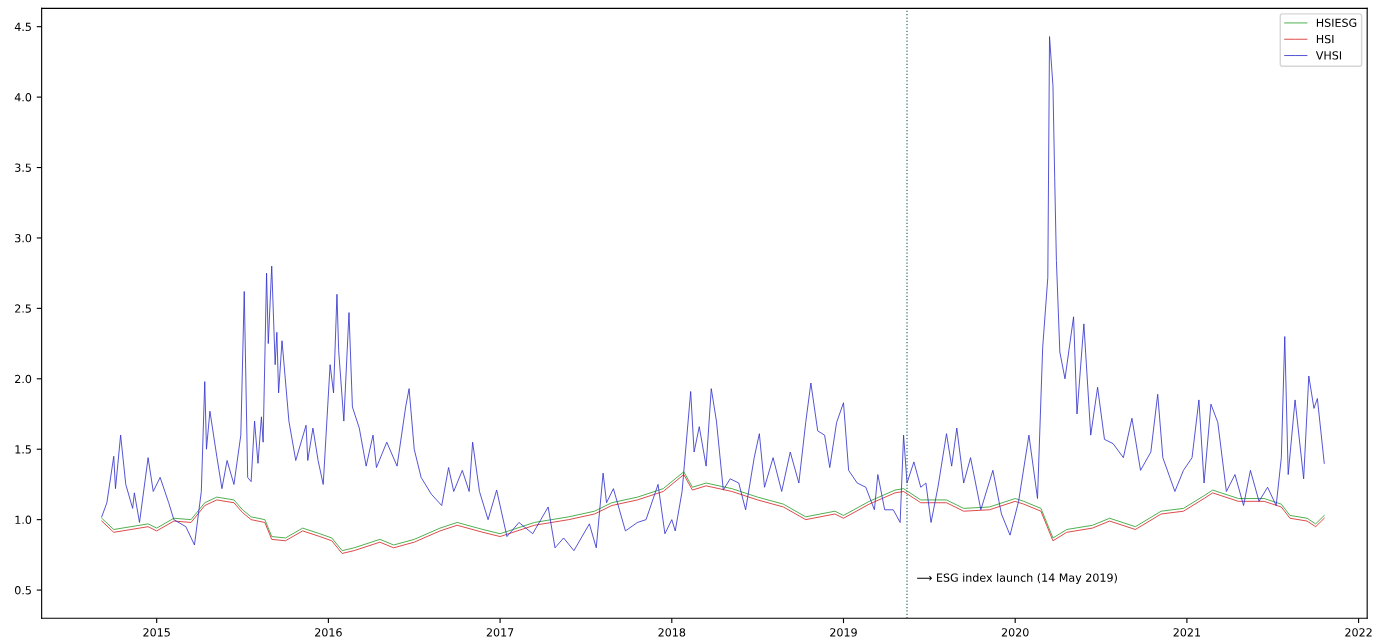 The width and height of the screenshot is (1388, 644). What do you see at coordinates (1325, 39) in the screenshot?
I see `legend-label: HSI` at bounding box center [1325, 39].